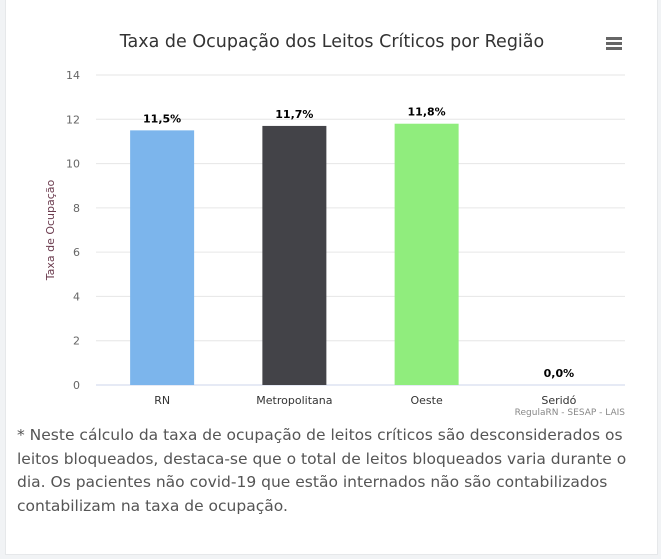 The image size is (661, 559). I want to click on x-tick-label: Metropolitana, so click(294, 400).